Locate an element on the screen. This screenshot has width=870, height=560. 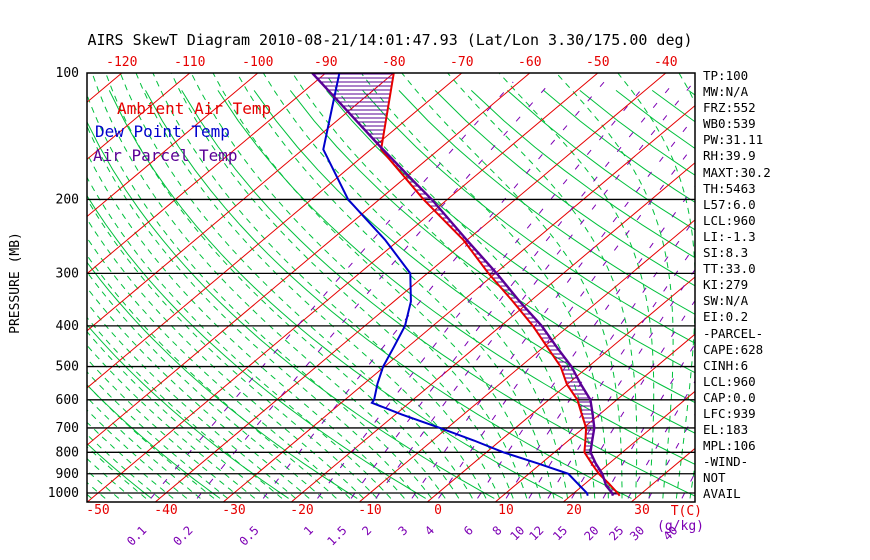
stat-line: CAP:0.0 is located at coordinates (729, 397).